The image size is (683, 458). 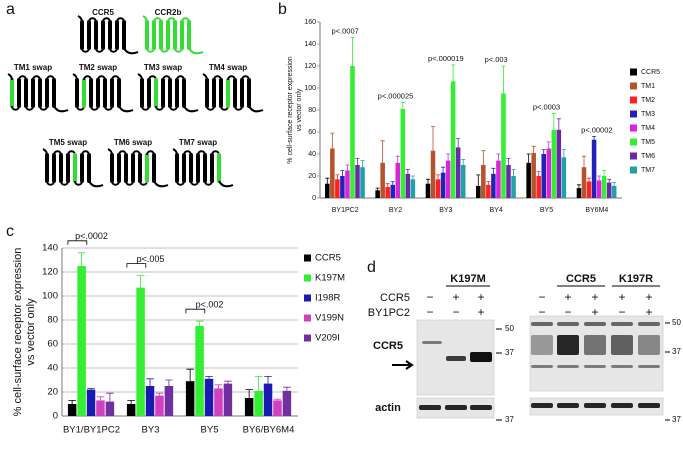 What do you see at coordinates (68, 142) in the screenshot?
I see `swap-label: TM5 swap` at bounding box center [68, 142].